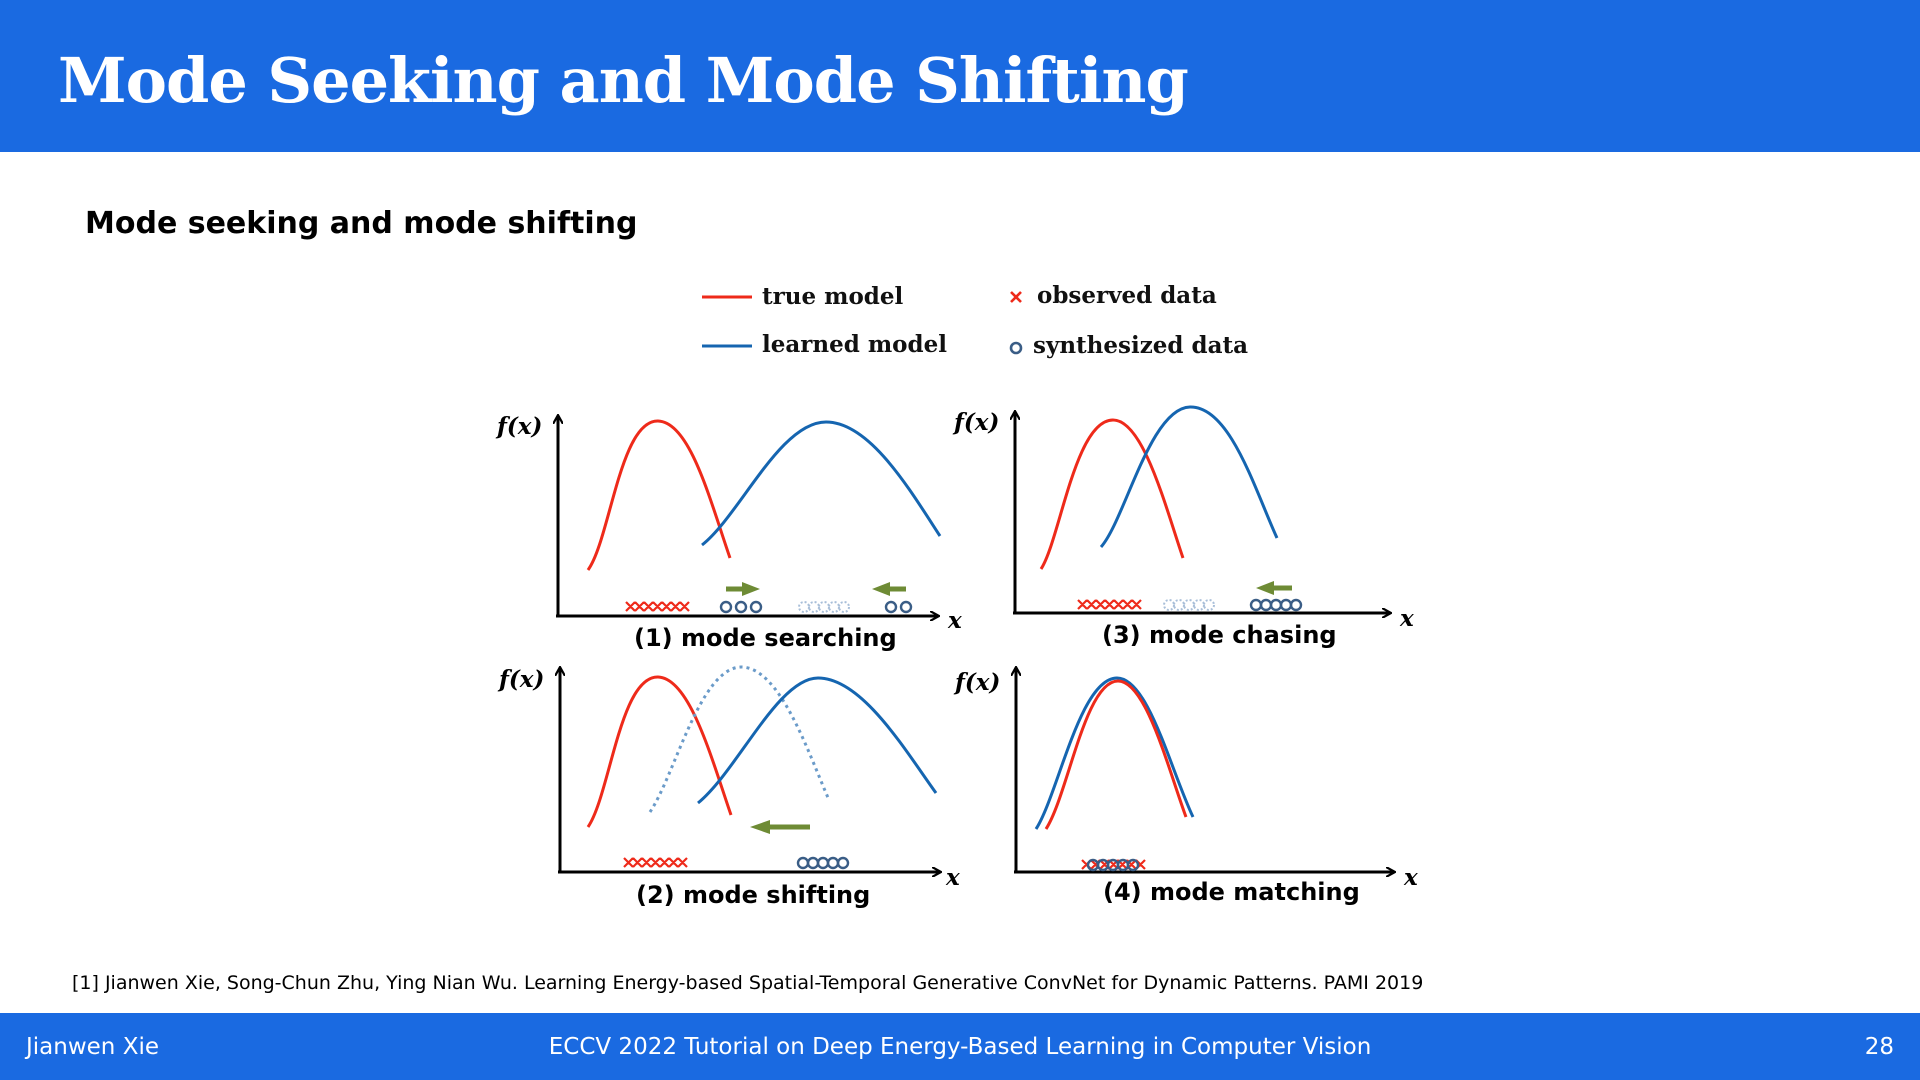  What do you see at coordinates (854, 344) in the screenshot?
I see `legend-learned-model: learned model` at bounding box center [854, 344].